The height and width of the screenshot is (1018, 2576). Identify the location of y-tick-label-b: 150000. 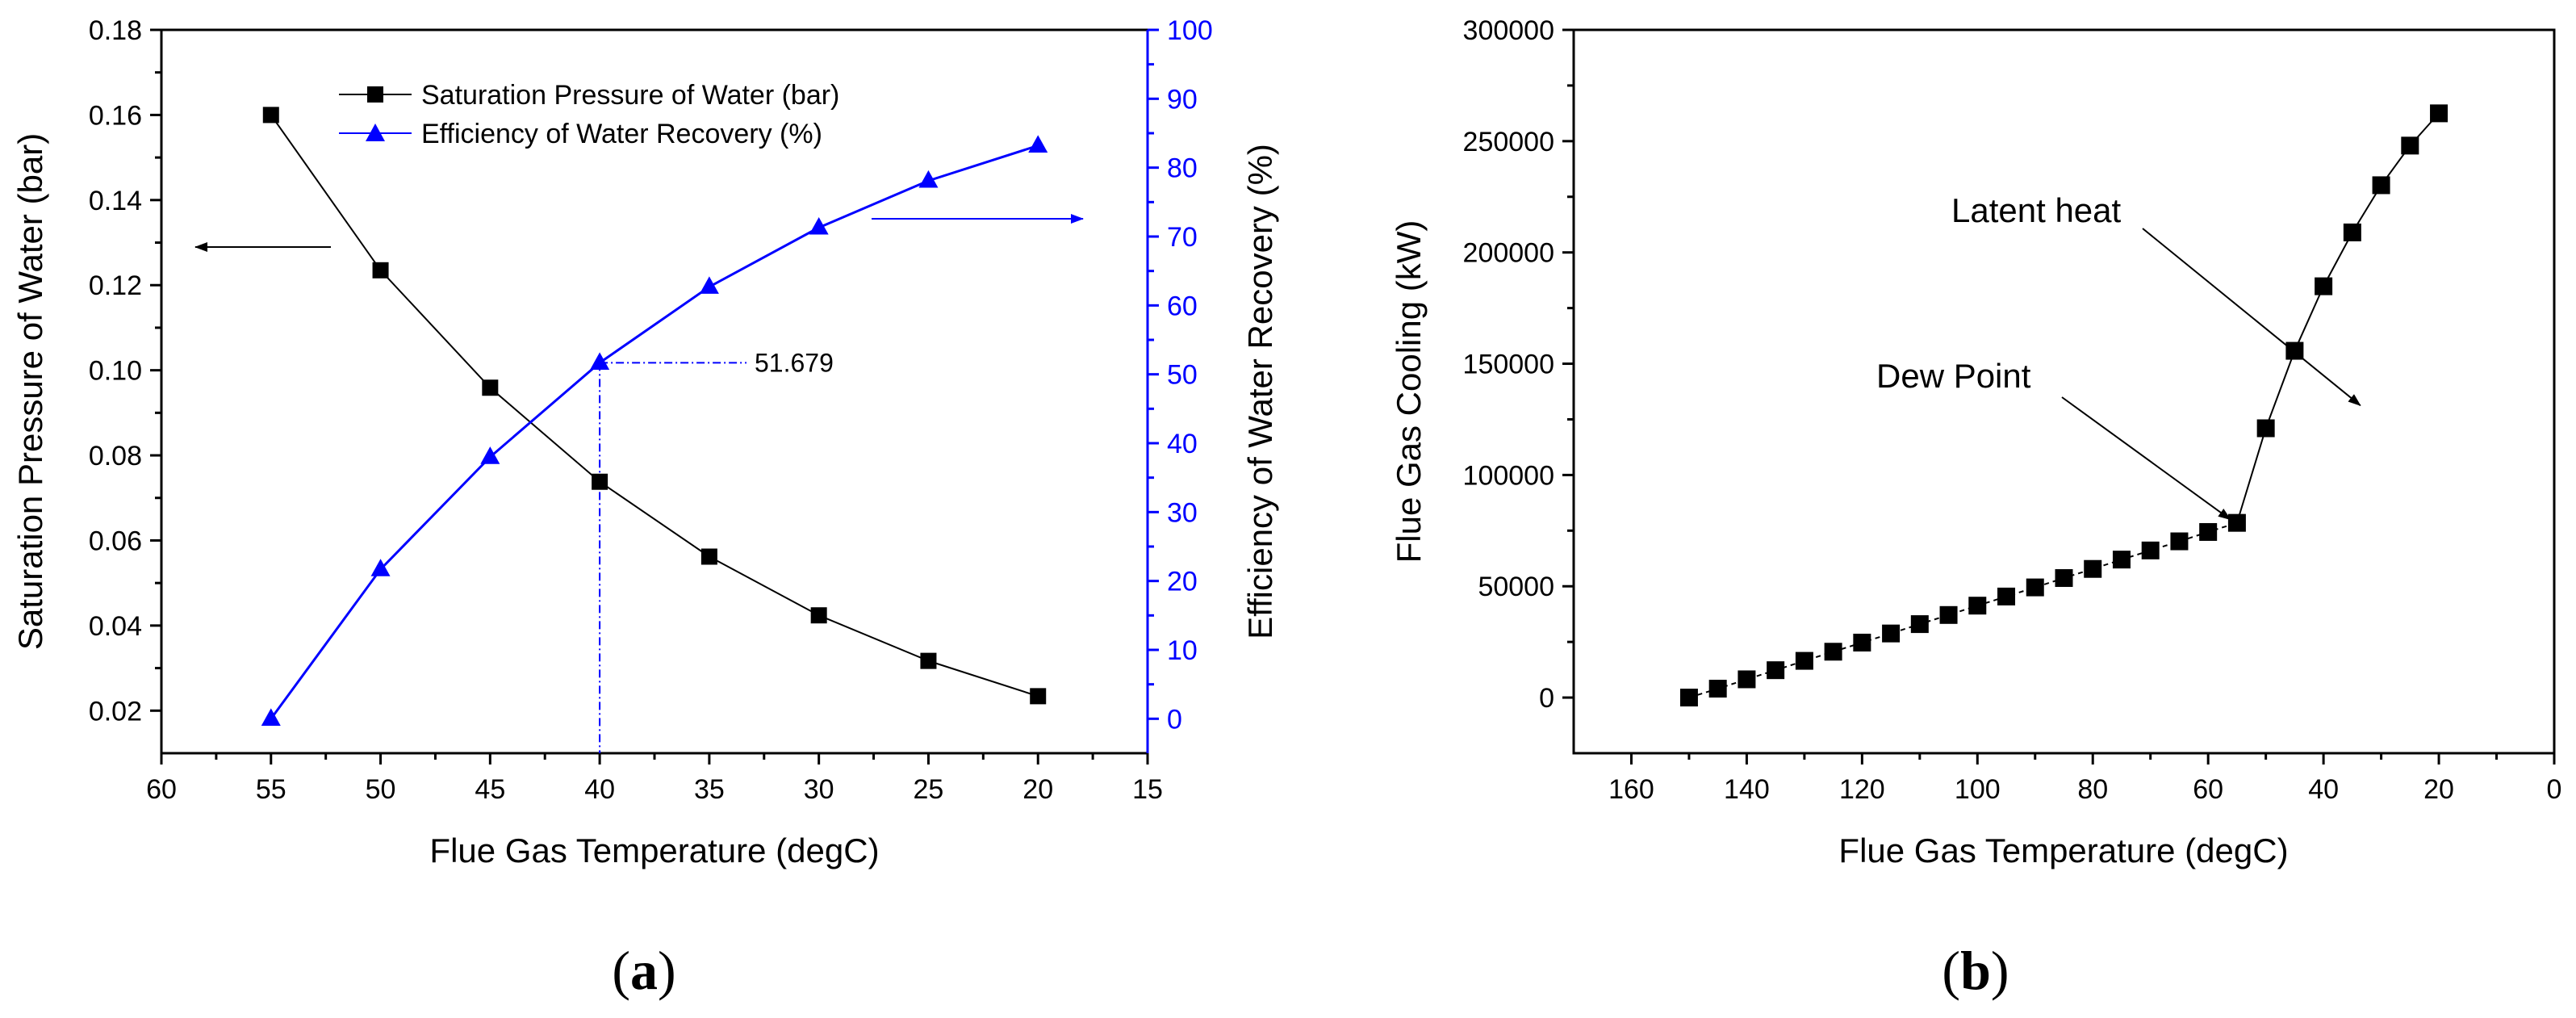
(1508, 365).